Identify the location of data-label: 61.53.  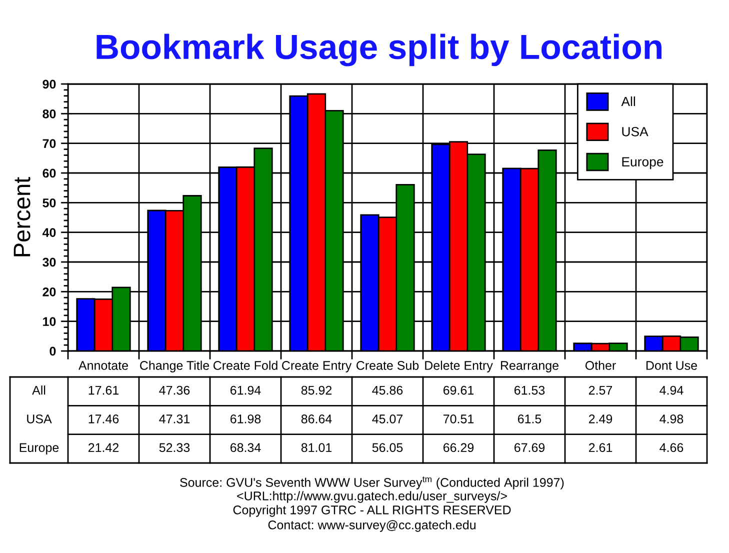
(529, 390).